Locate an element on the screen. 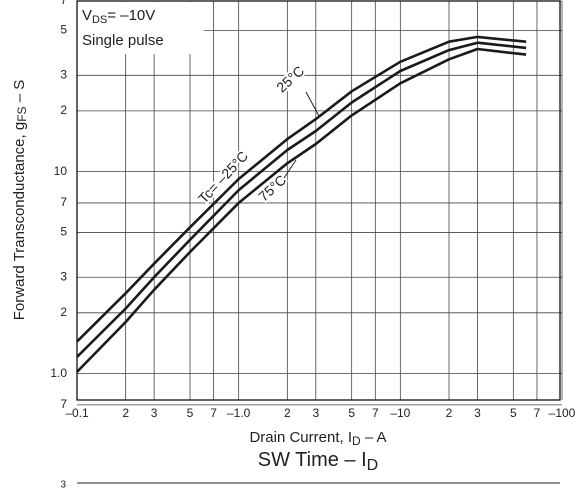  y-axis-title: Forward Transconductance, gFS – S is located at coordinates (20, 200).